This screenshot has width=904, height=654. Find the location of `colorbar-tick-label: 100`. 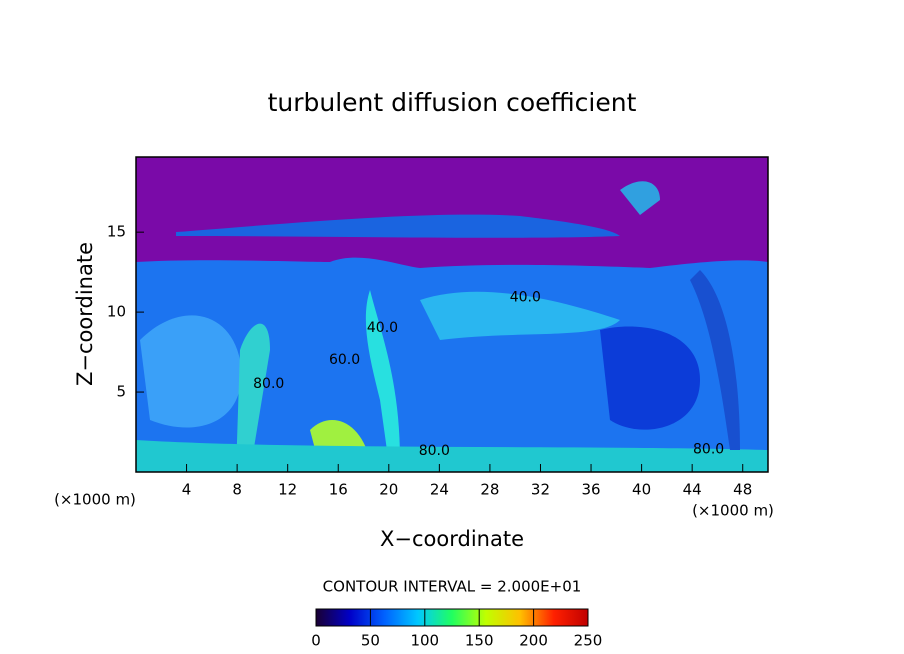

colorbar-tick-label: 100 is located at coordinates (424, 641).